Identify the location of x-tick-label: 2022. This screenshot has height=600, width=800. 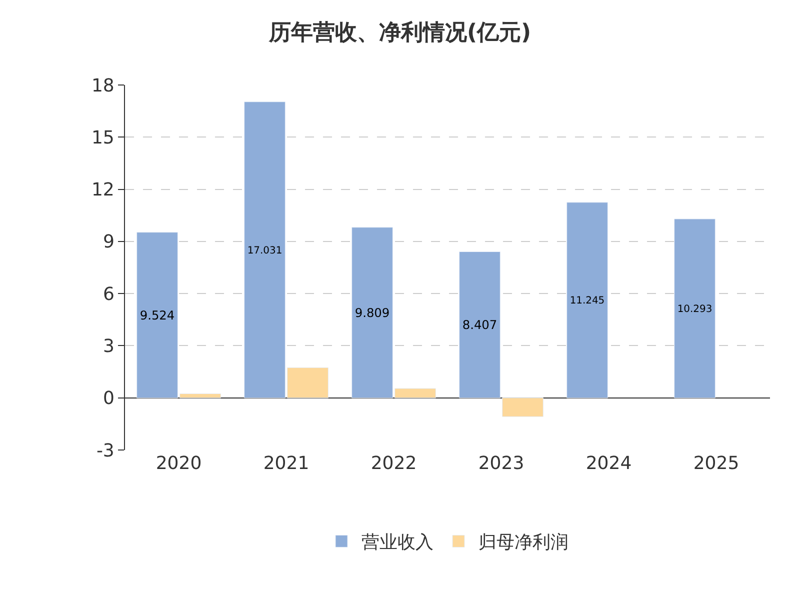
(393, 463).